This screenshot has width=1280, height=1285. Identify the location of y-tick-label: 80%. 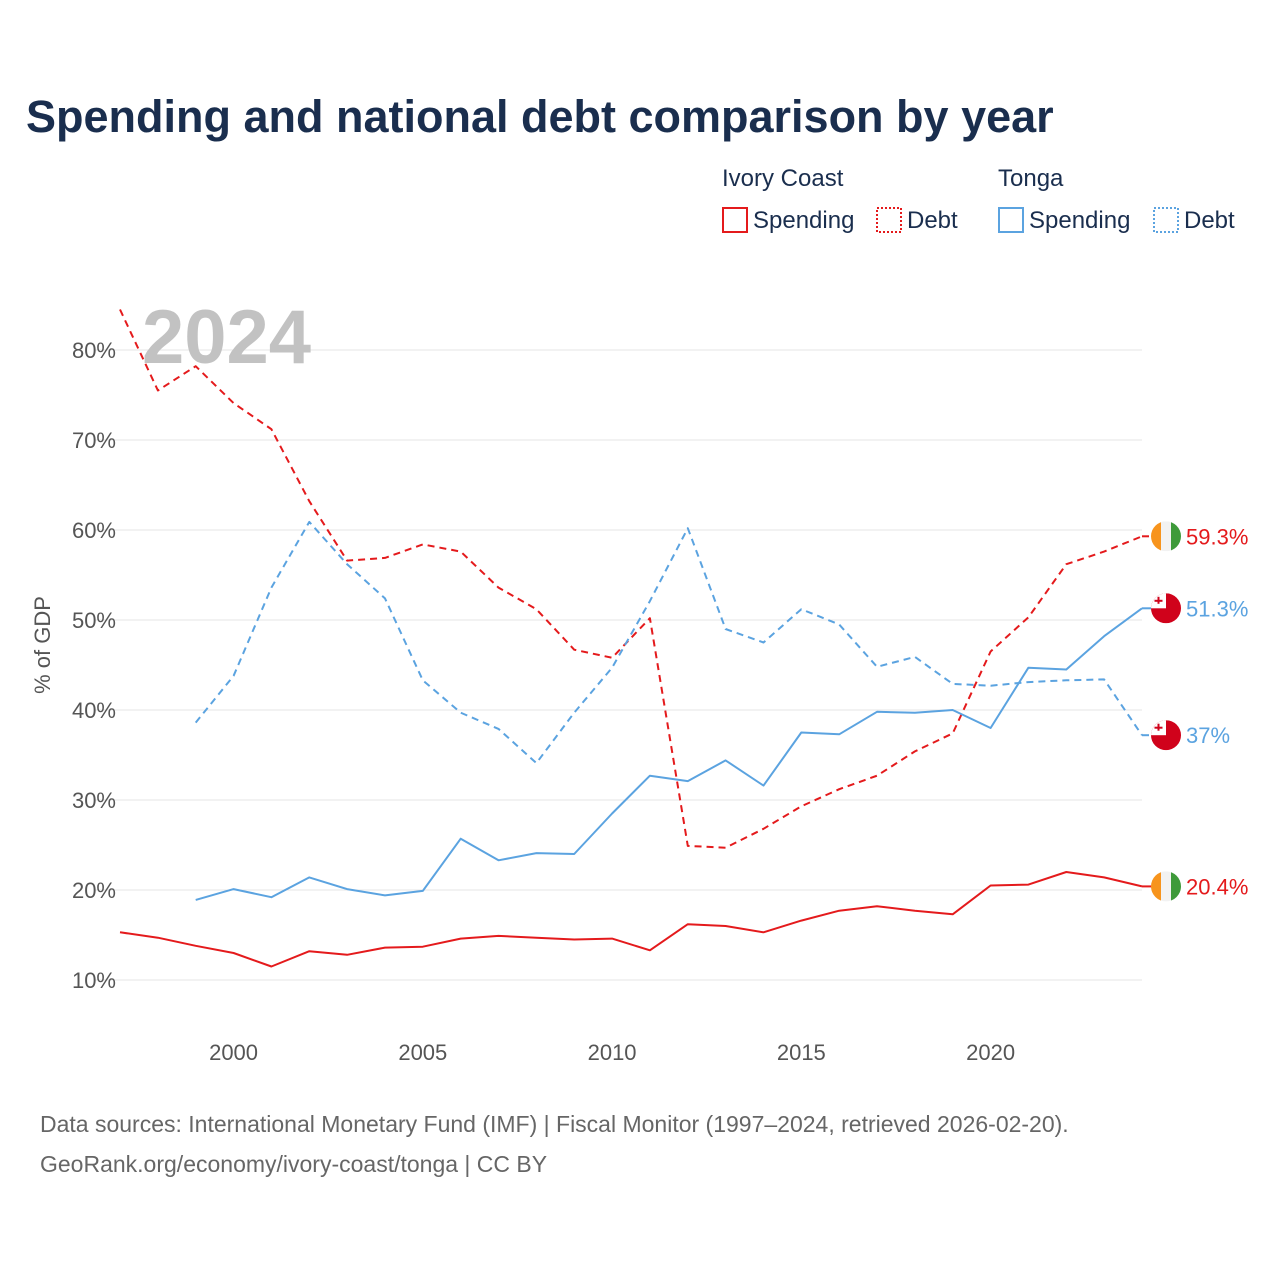
(94, 350).